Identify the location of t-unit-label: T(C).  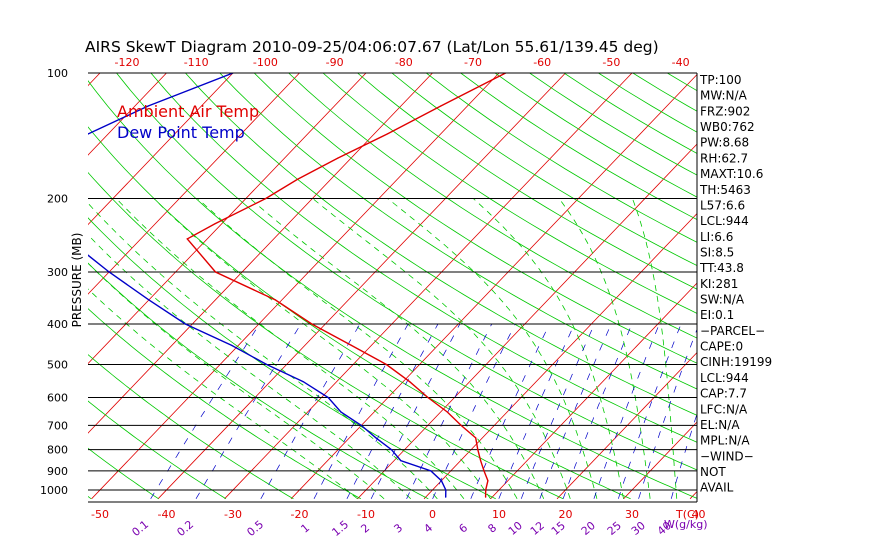
(687, 514).